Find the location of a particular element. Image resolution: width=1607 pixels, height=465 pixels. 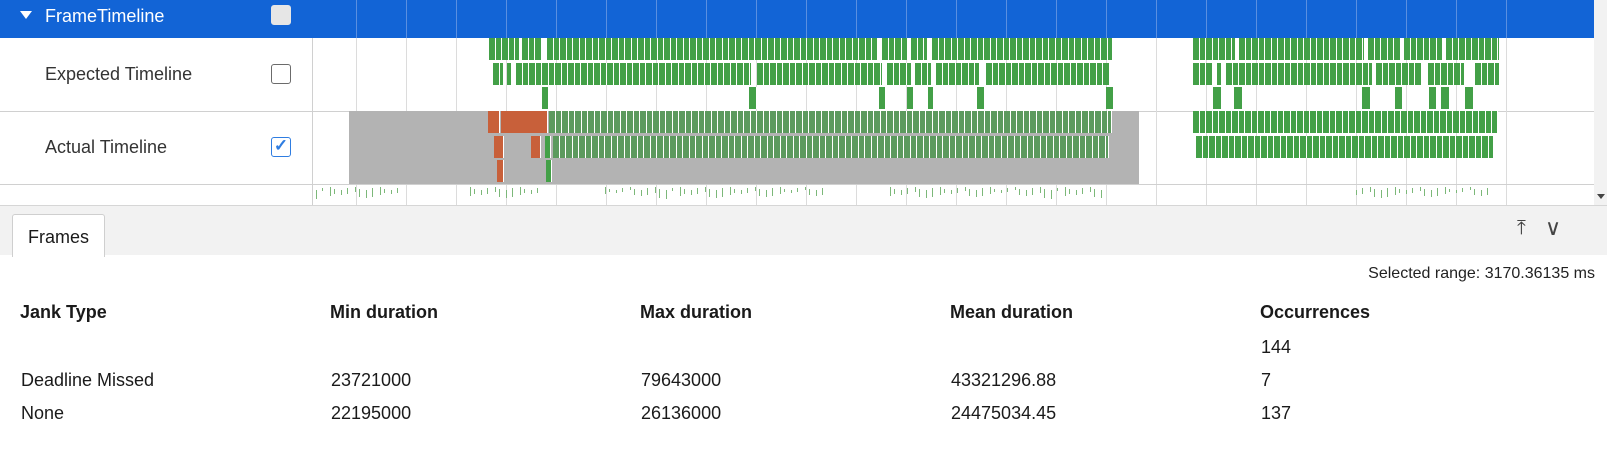

scroll-down-arrow-icon is located at coordinates (1601, 196).